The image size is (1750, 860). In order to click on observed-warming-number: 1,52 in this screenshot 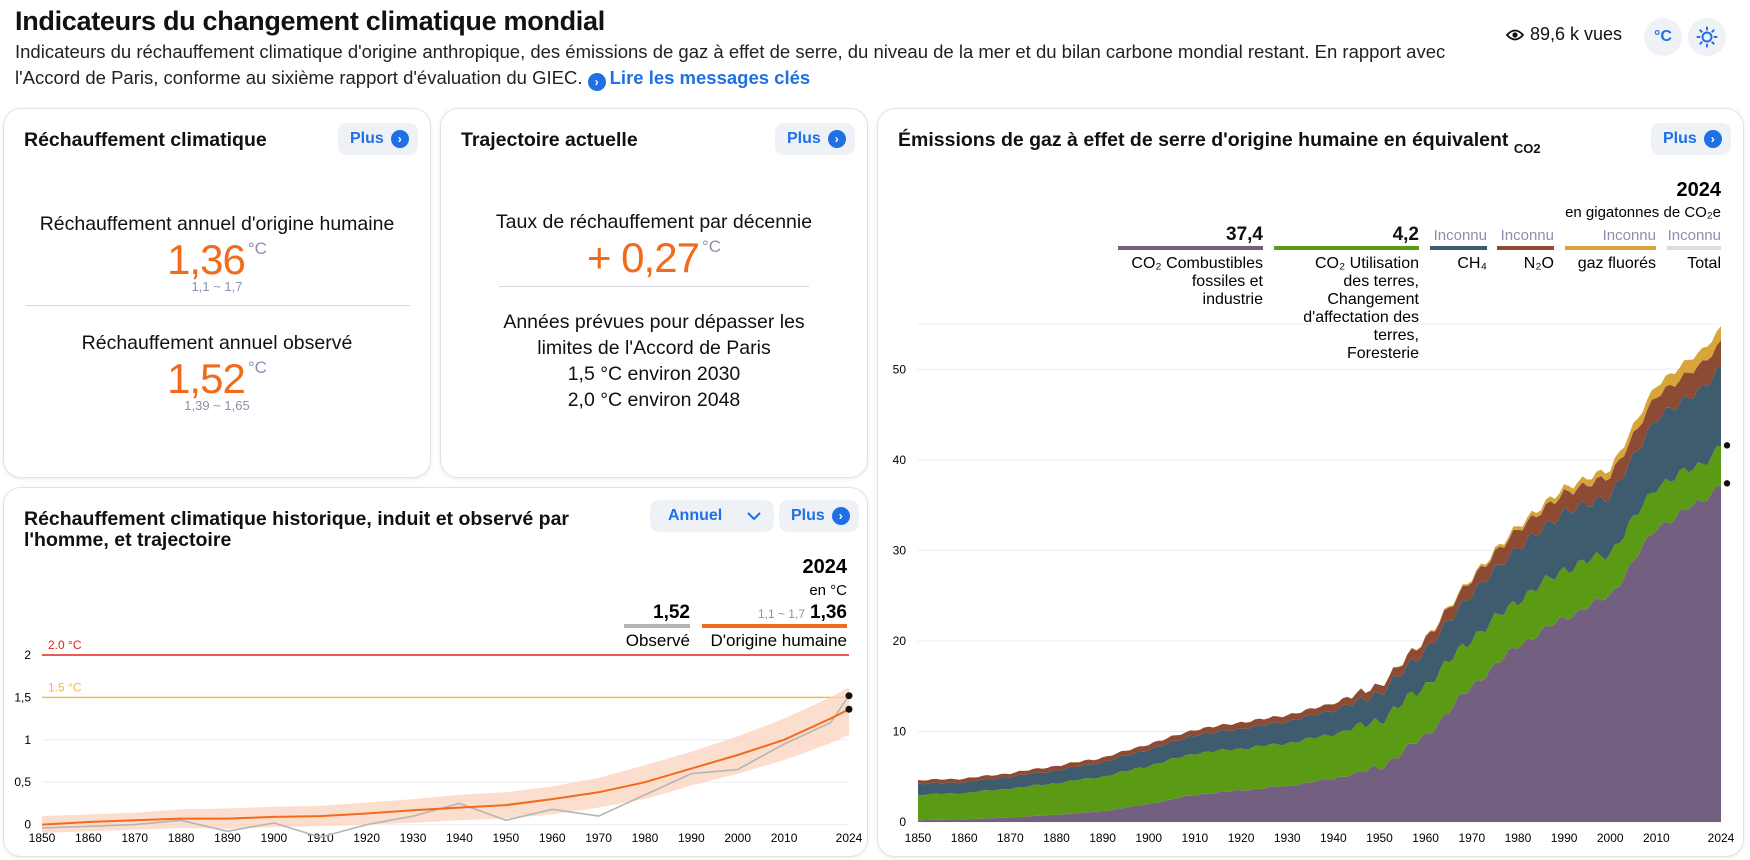, I will do `click(206, 378)`.